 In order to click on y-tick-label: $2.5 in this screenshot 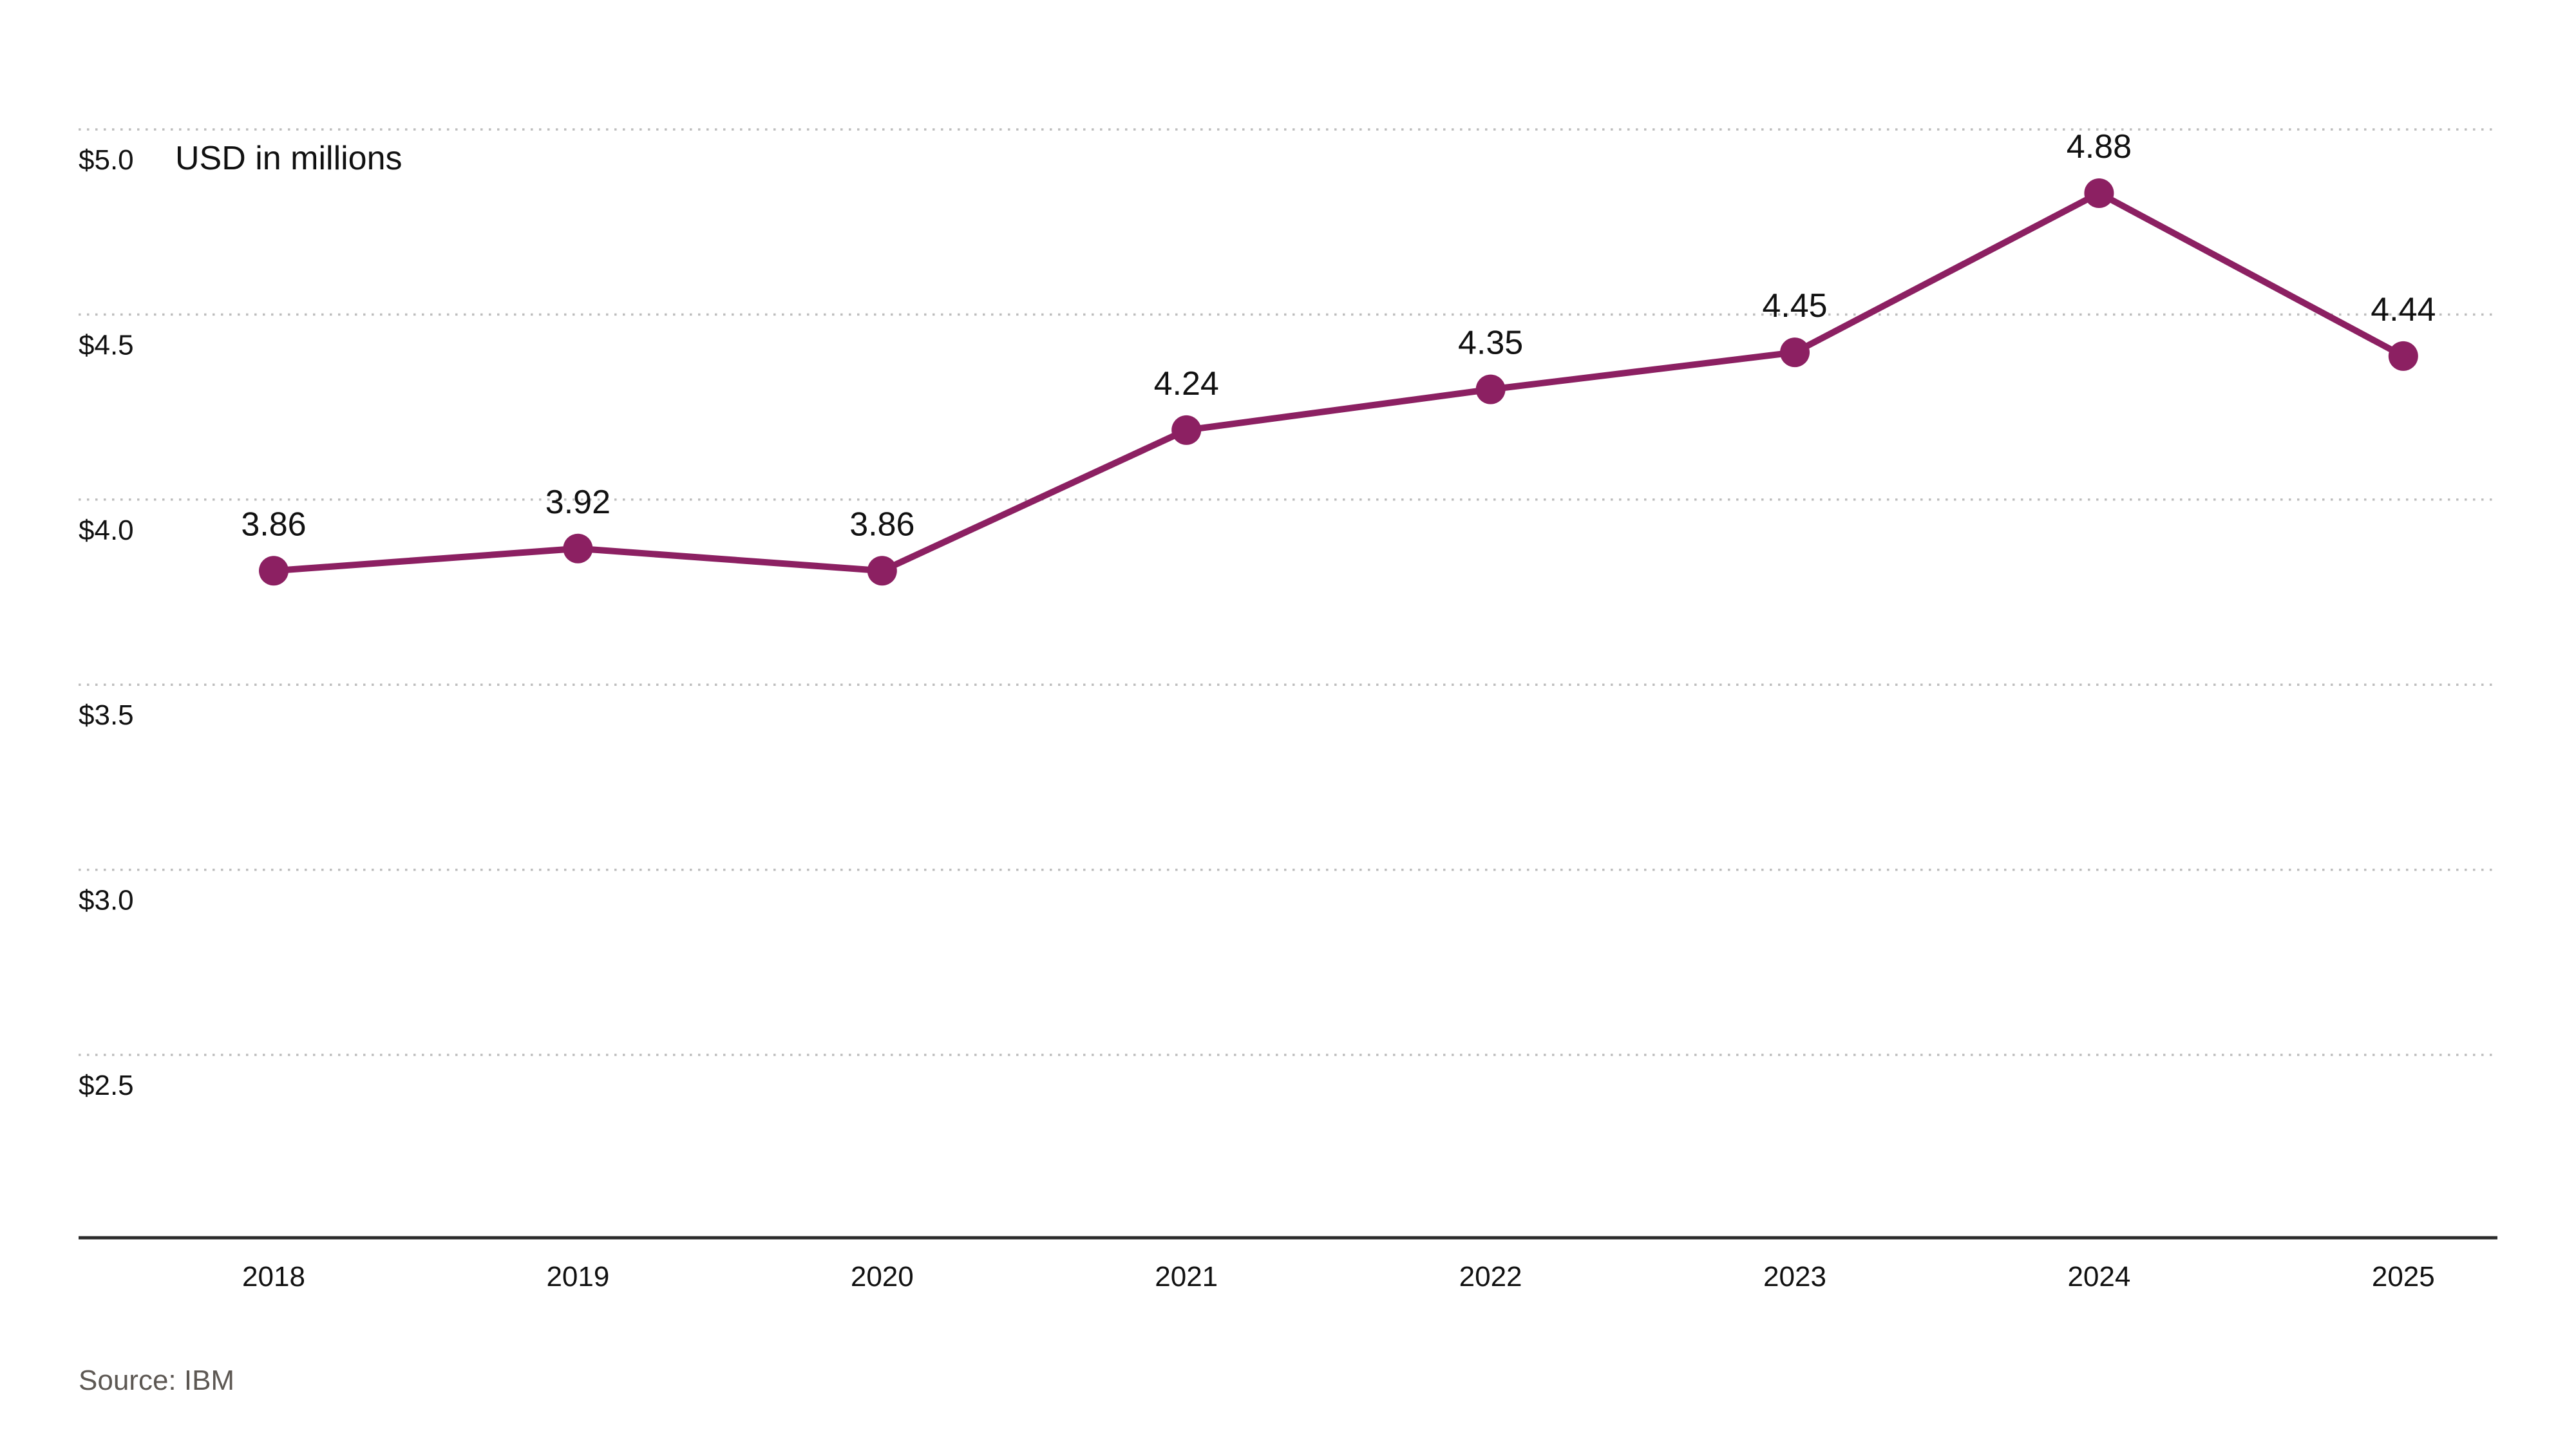, I will do `click(107, 1085)`.